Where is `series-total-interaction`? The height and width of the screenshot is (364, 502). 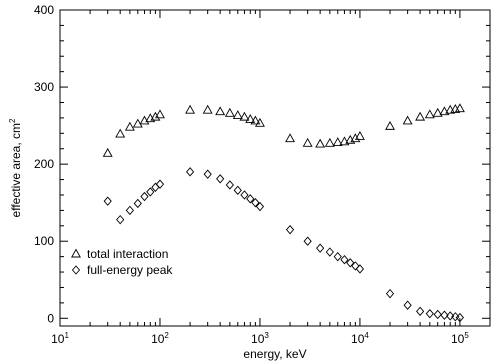 series-total-interaction is located at coordinates (283, 130).